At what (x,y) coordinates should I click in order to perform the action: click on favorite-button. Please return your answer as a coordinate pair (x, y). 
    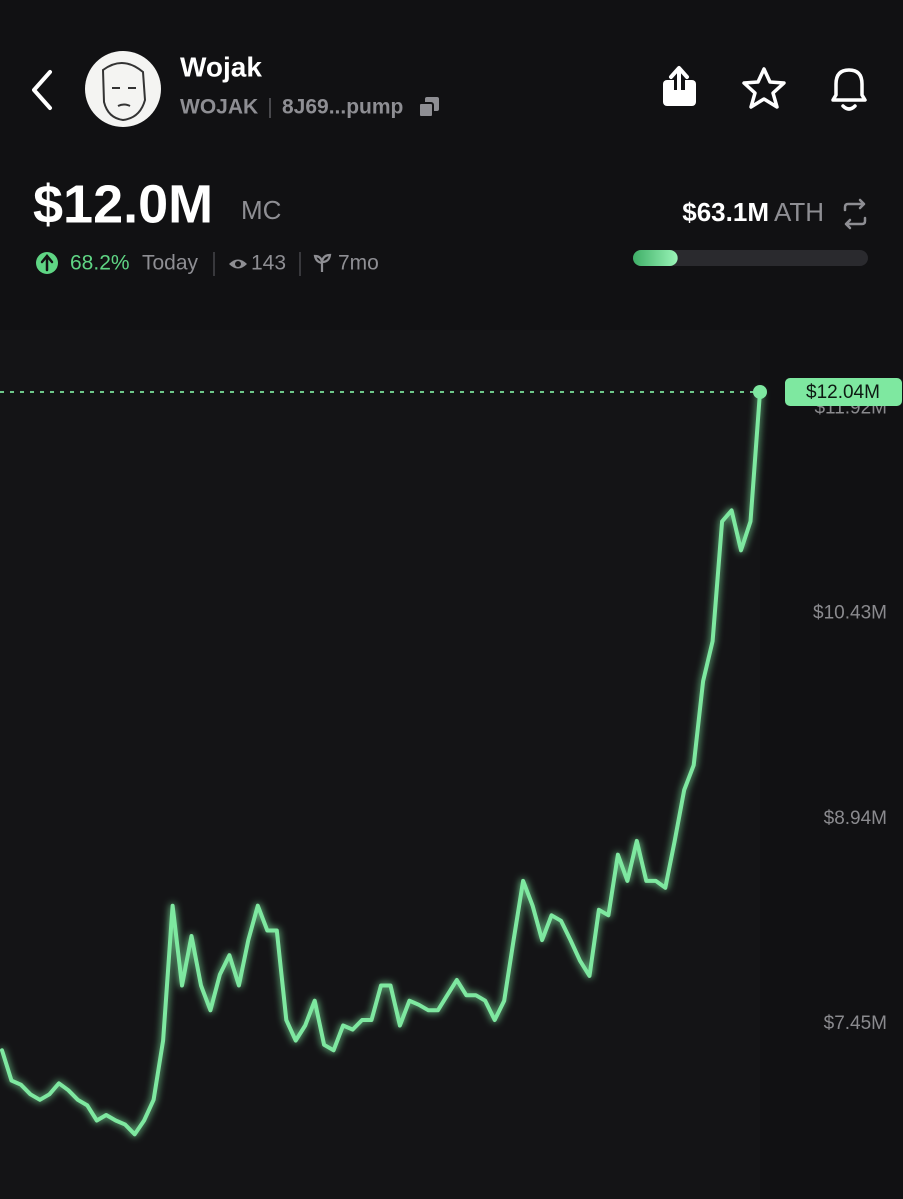
    Looking at the image, I should click on (764, 88).